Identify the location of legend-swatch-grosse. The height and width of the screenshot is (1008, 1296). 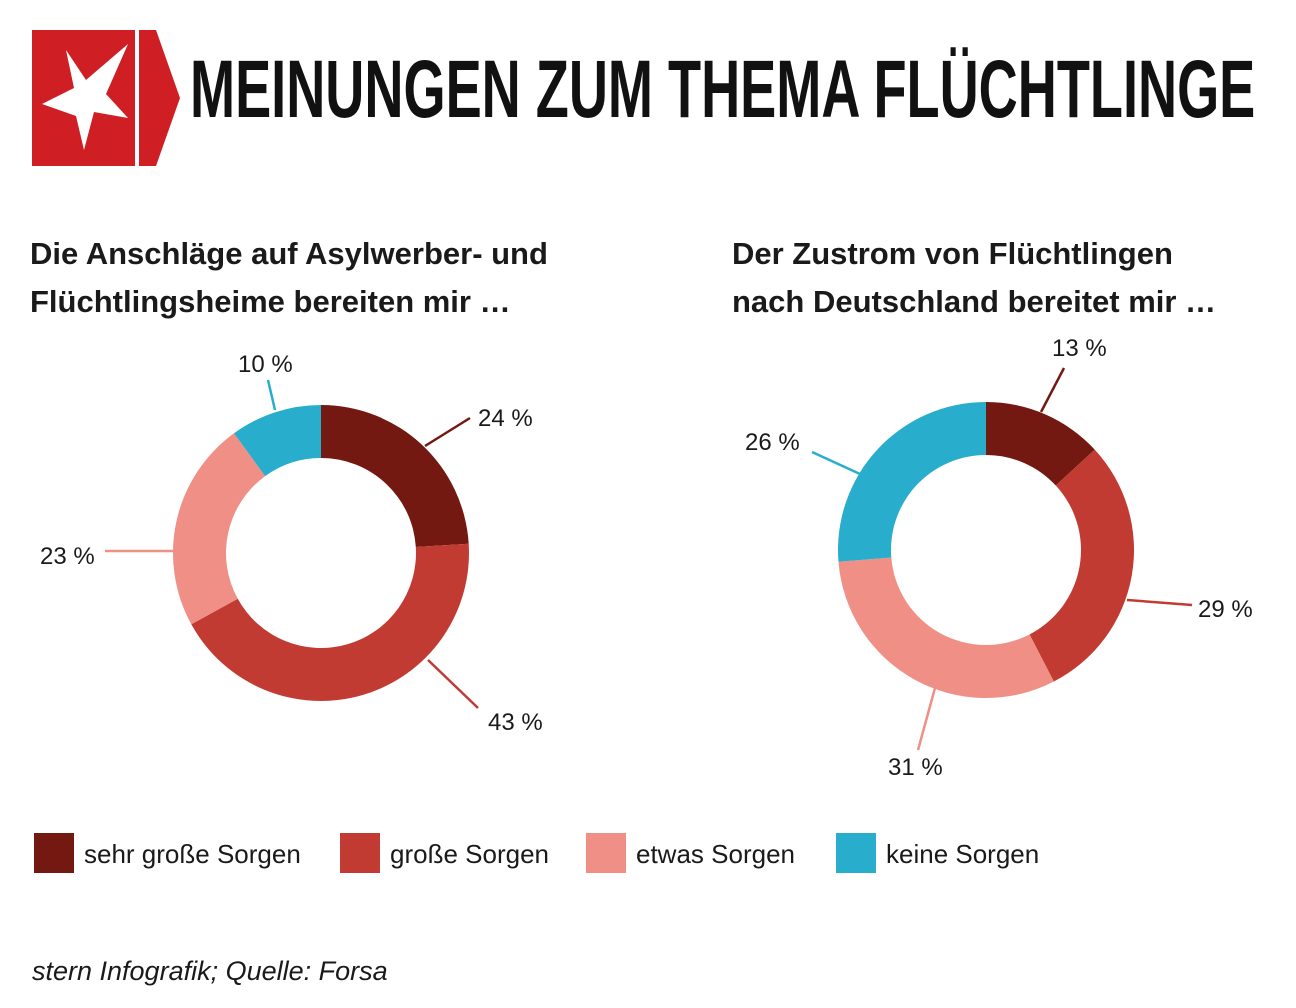
(360, 853).